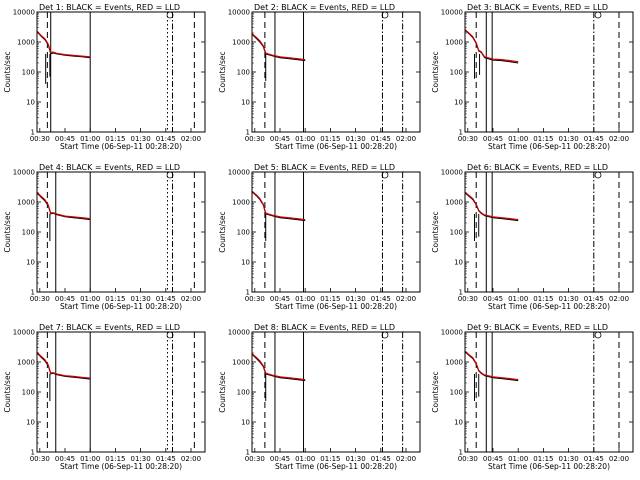  What do you see at coordinates (109, 7) in the screenshot?
I see `panel-title: Det 1: BLACK = Events, RED = LLD` at bounding box center [109, 7].